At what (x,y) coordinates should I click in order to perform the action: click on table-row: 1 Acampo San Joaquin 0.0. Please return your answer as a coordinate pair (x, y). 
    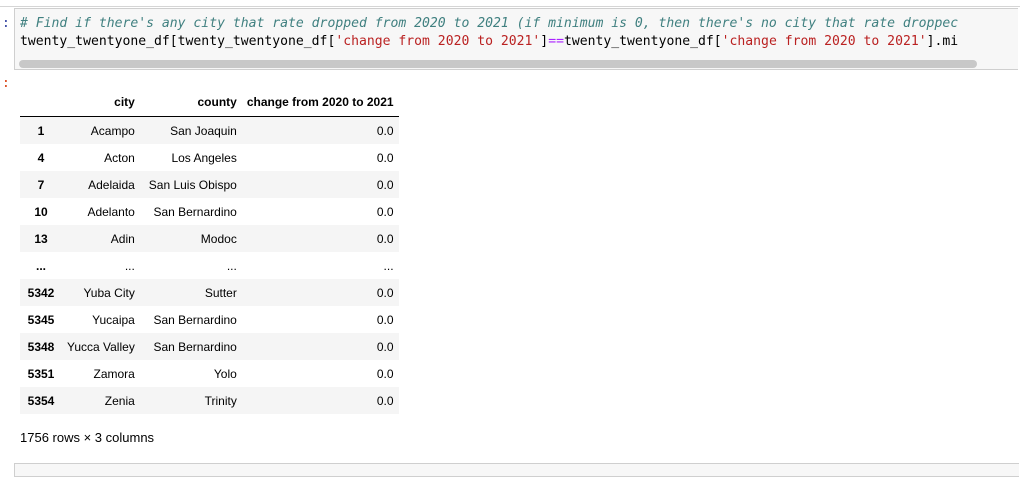
    Looking at the image, I should click on (209, 130).